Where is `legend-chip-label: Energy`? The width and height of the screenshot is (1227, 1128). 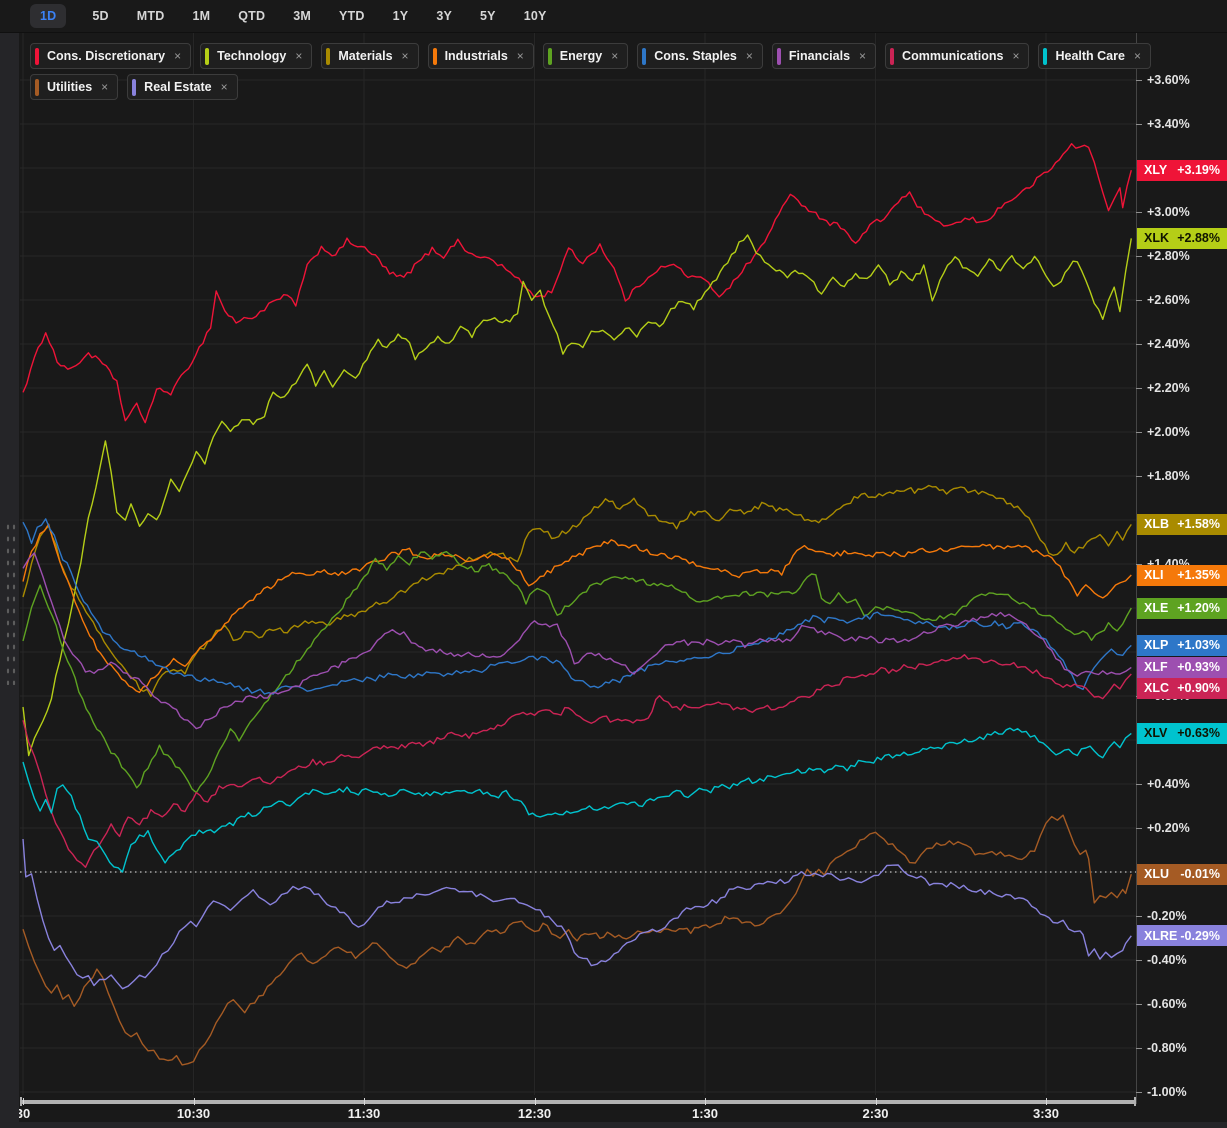
legend-chip-label: Energy is located at coordinates (581, 56).